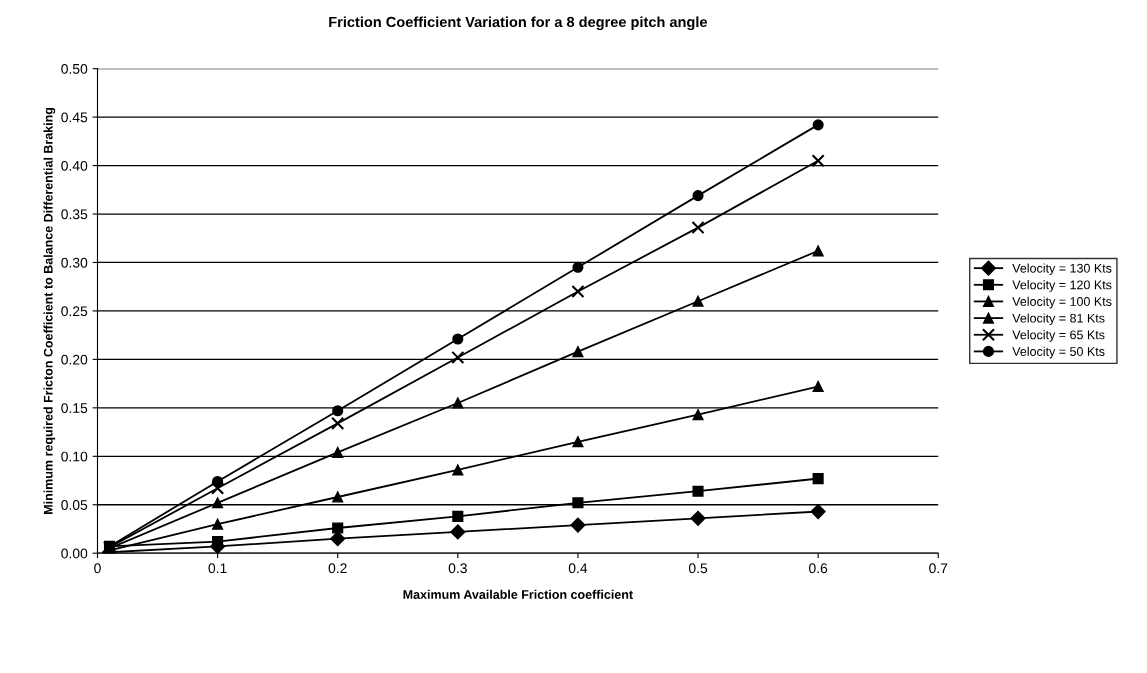 This screenshot has width=1147, height=673. What do you see at coordinates (74, 359) in the screenshot?
I see `y-tick-label: 0.20` at bounding box center [74, 359].